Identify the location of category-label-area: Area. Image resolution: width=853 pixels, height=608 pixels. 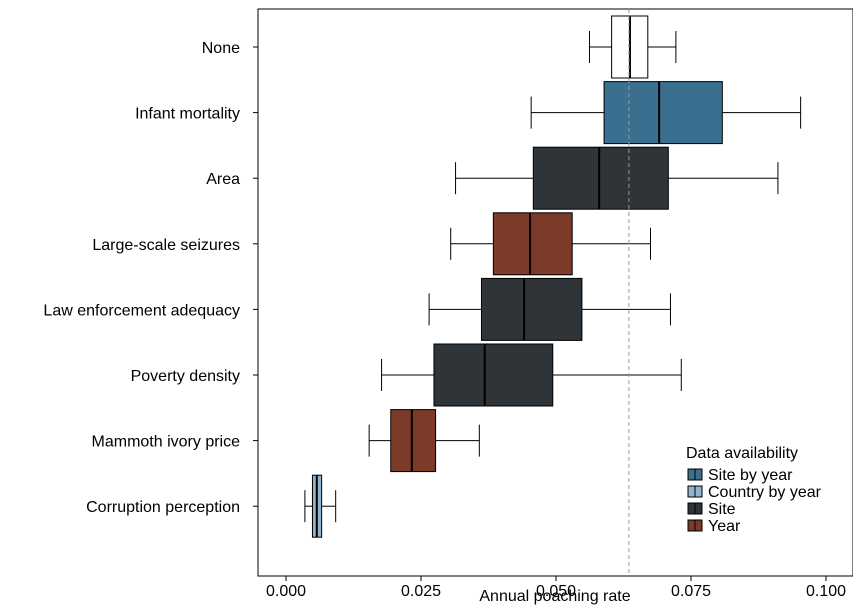
(223, 179).